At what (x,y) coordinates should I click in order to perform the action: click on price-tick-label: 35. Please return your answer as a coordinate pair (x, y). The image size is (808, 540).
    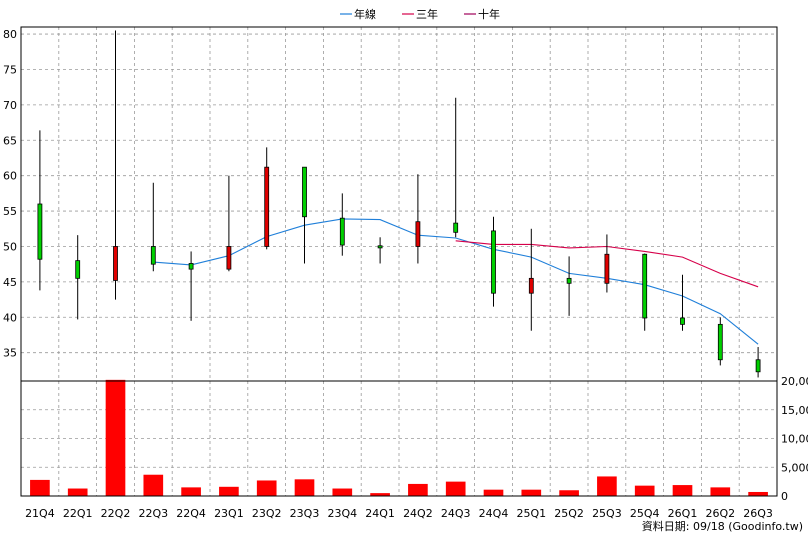
    Looking at the image, I should click on (10, 353).